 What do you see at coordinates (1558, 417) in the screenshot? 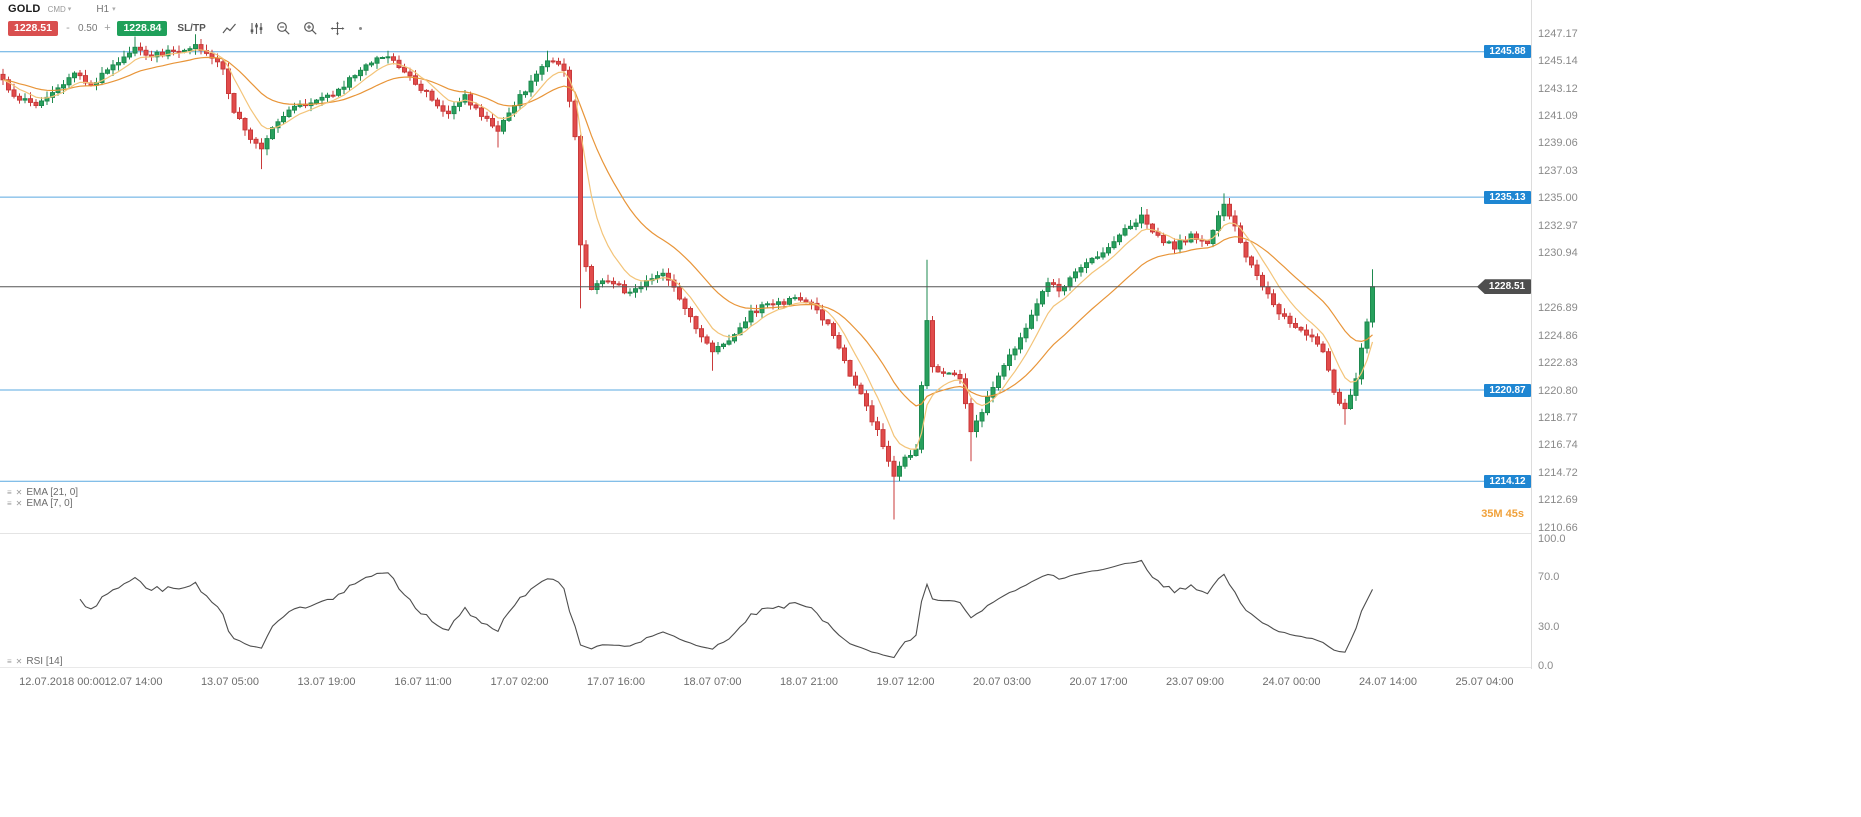
I see `price-axis-label: 1218.77` at bounding box center [1558, 417].